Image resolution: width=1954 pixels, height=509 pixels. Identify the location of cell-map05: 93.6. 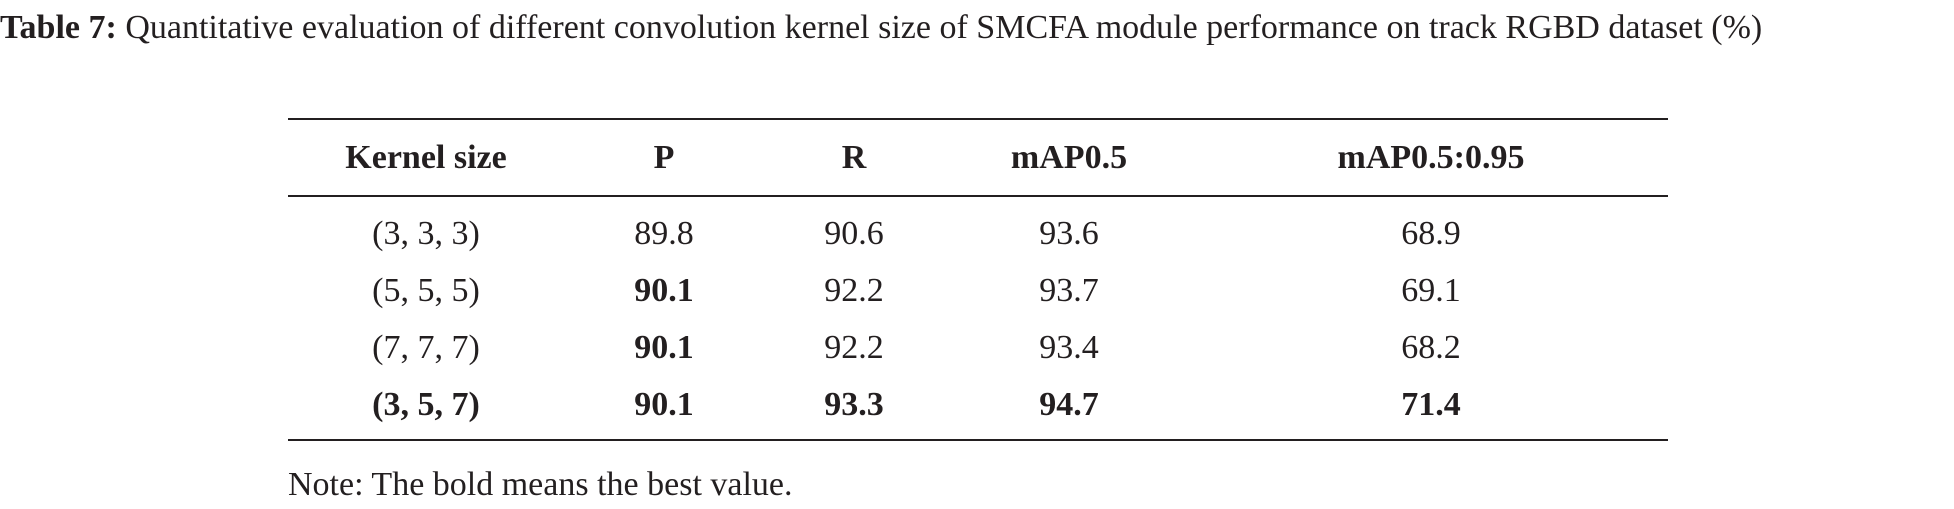
(1069, 233).